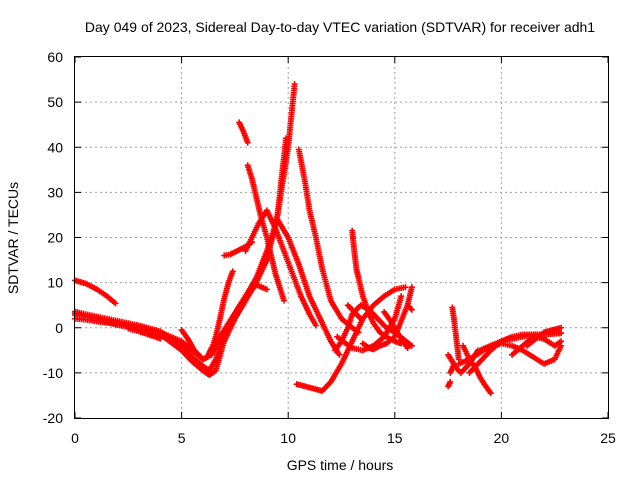 The image size is (640, 480). I want to click on x-tick-label: 10, so click(288, 438).